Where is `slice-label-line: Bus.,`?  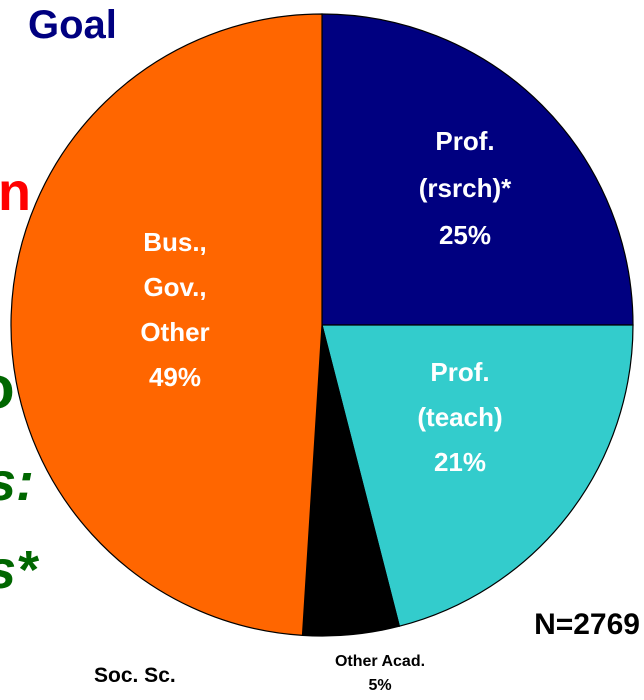 slice-label-line: Bus., is located at coordinates (175, 242).